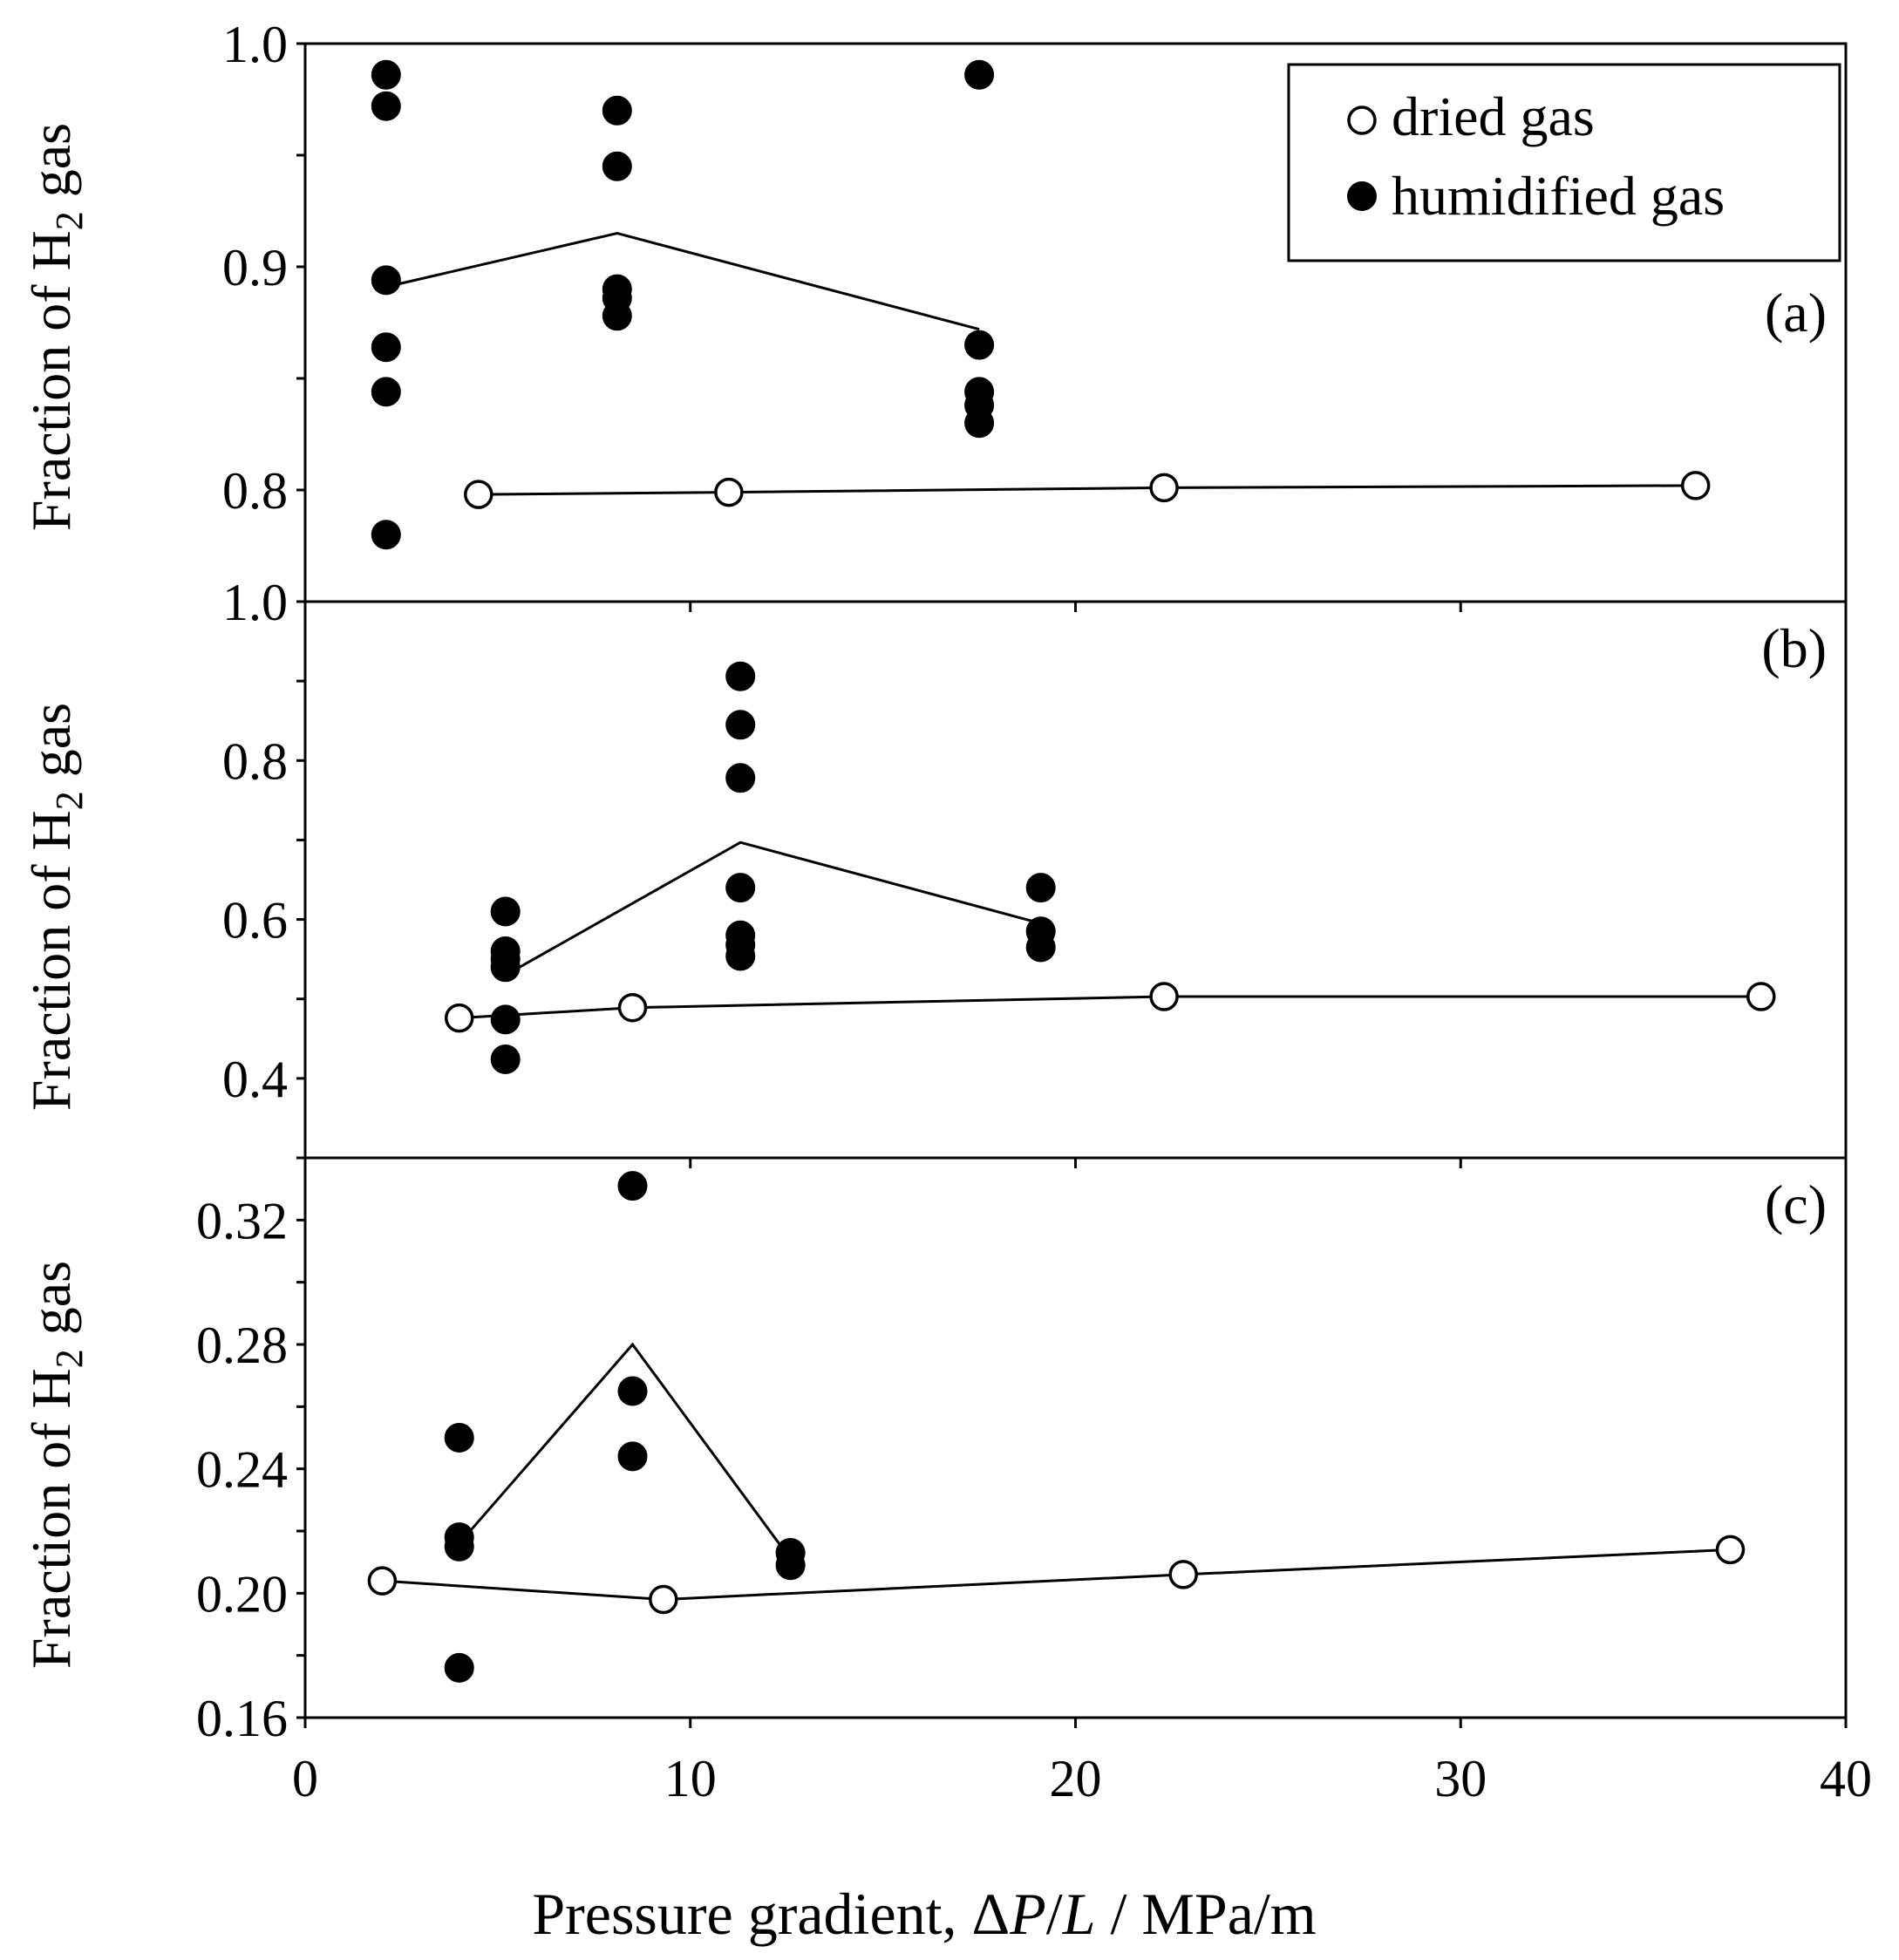  What do you see at coordinates (242, 1718) in the screenshot?
I see `y-tick-label-c-0: 0.16` at bounding box center [242, 1718].